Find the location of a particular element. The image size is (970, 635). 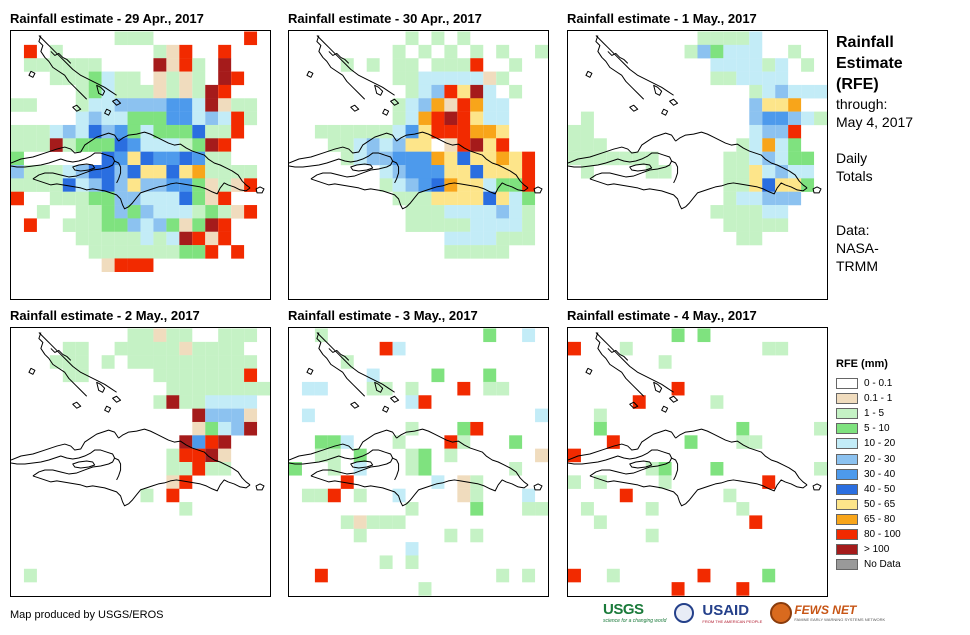

globe-icon is located at coordinates (781, 612).